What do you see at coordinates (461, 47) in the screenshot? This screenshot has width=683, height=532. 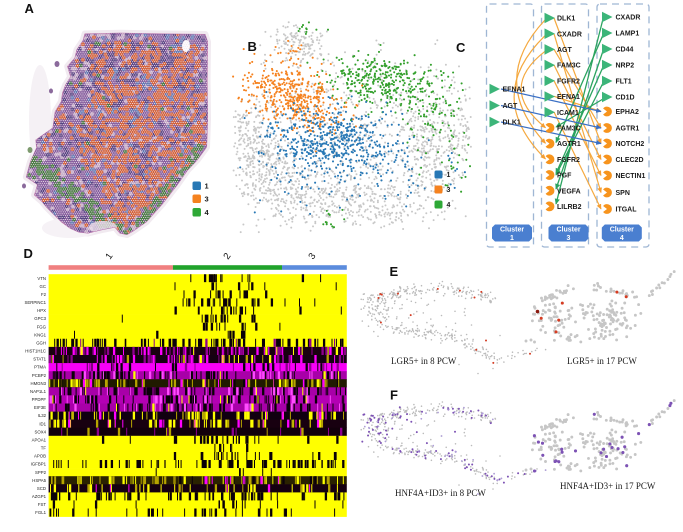 I see `svg-text: C` at bounding box center [461, 47].